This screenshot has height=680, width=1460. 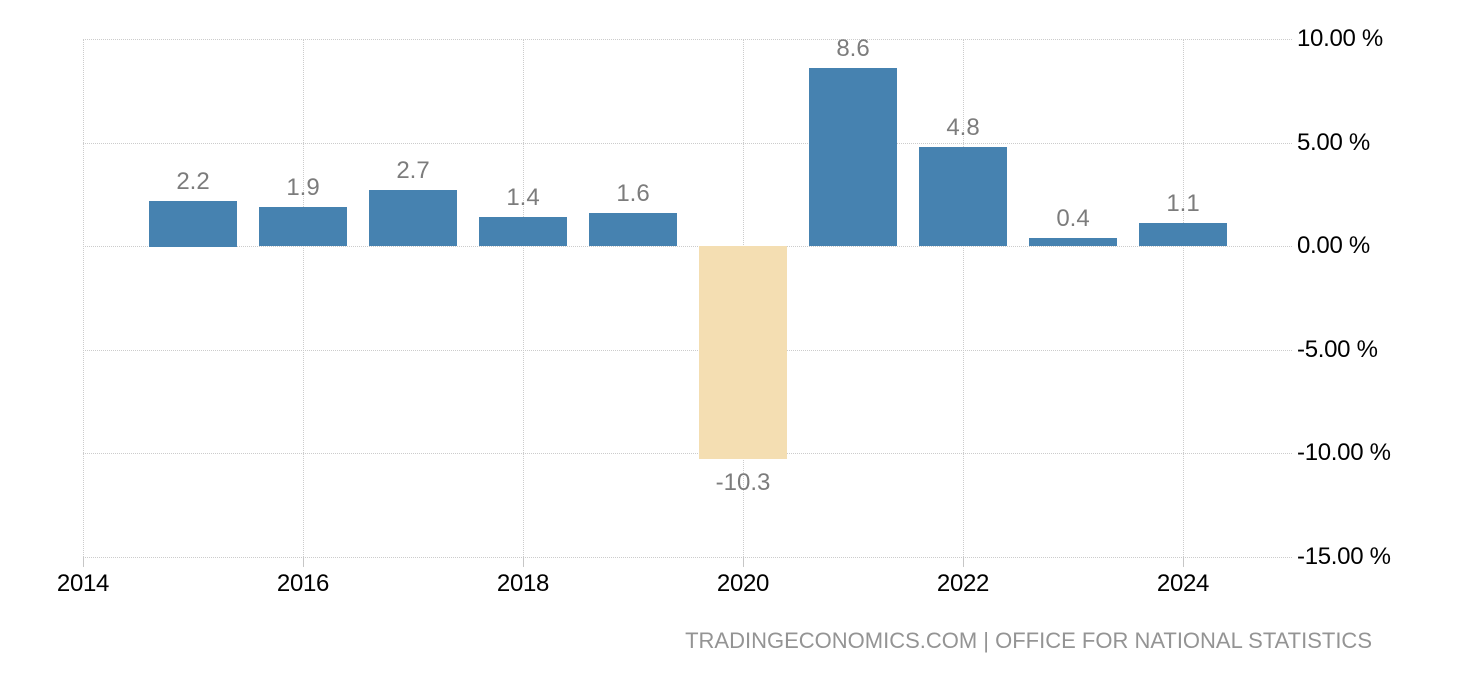 I want to click on bar-value-label: 8.6, so click(x=853, y=48).